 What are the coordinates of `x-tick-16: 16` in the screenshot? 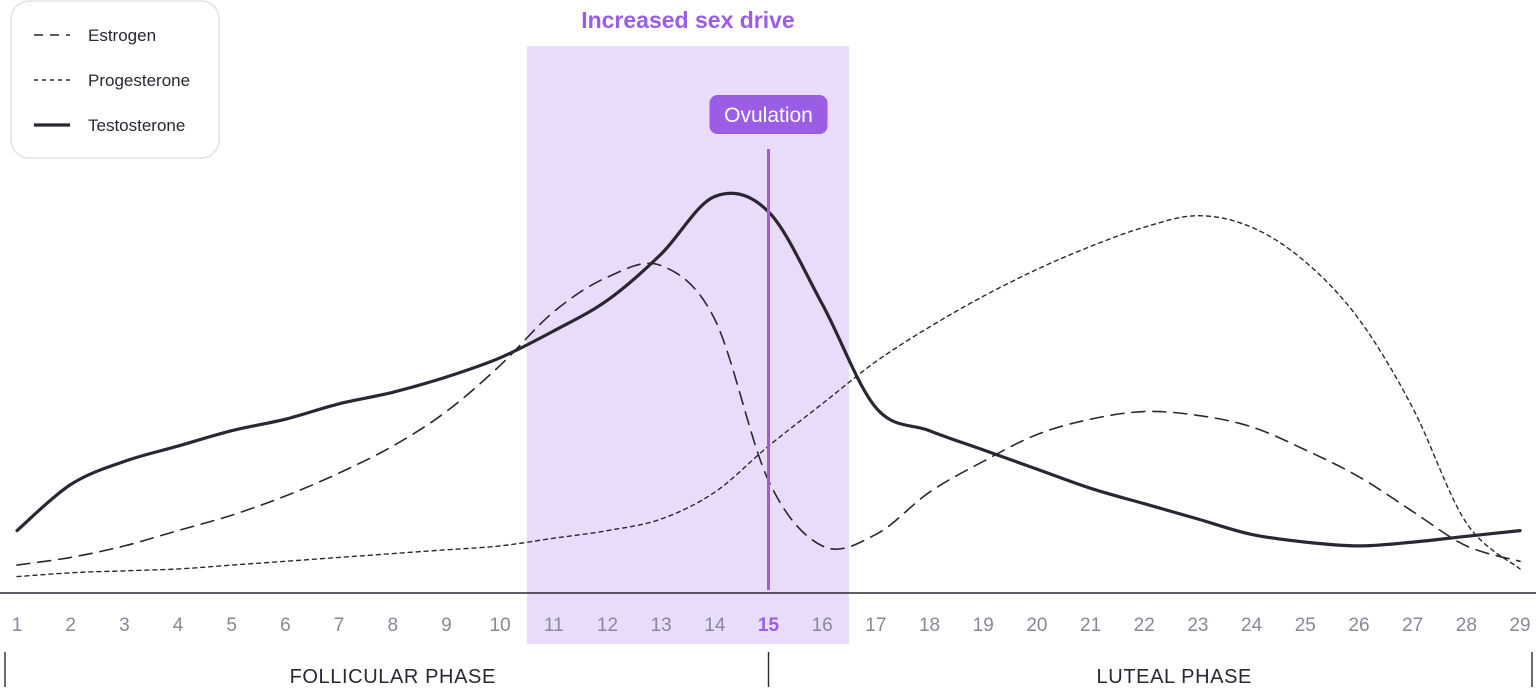 It's located at (822, 625).